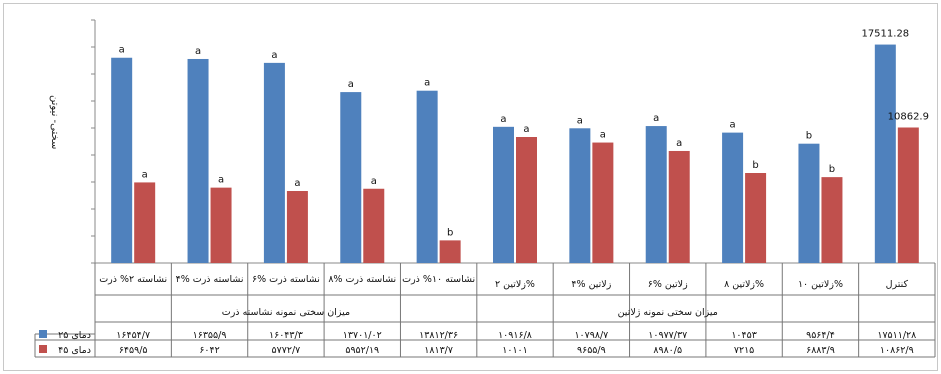 The image size is (941, 374). I want to click on category-label: زلاتین ۸%, so click(744, 284).